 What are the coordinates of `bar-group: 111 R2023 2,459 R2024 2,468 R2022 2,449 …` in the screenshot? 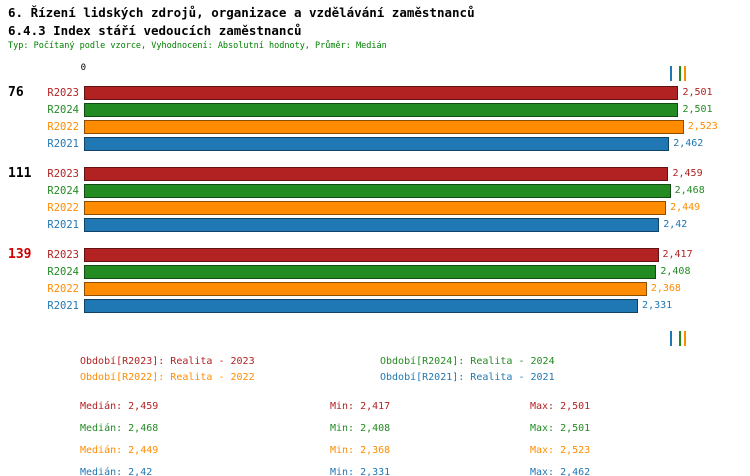 It's located at (356, 199).